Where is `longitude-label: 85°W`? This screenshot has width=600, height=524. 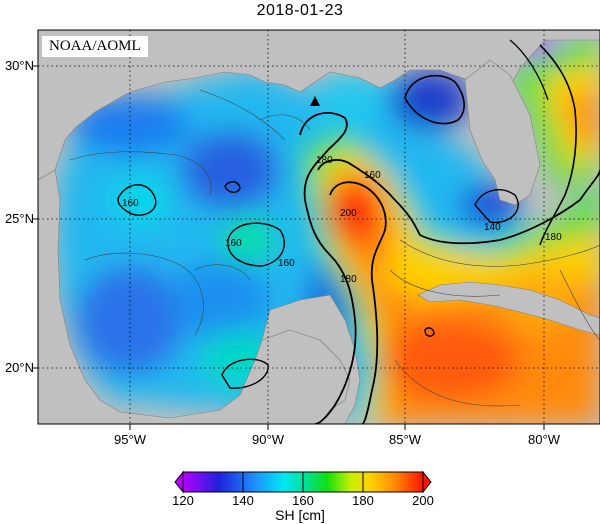 longitude-label: 85°W is located at coordinates (405, 439).